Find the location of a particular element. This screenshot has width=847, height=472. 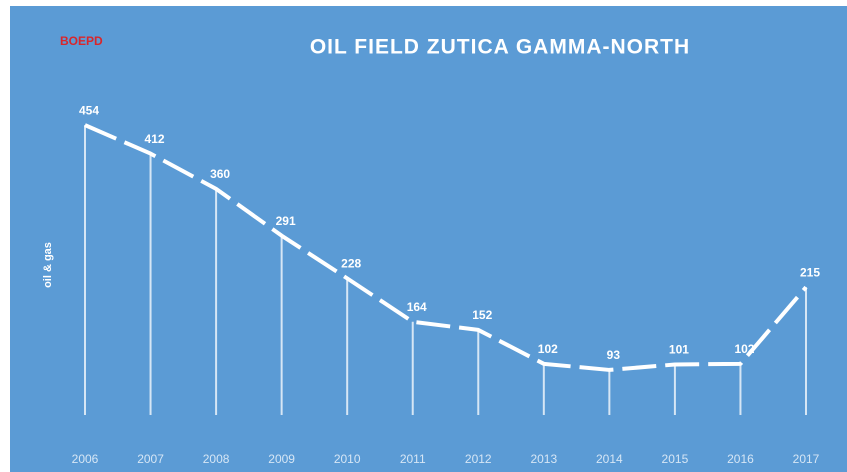

x-tick-label: 2015 is located at coordinates (675, 459).